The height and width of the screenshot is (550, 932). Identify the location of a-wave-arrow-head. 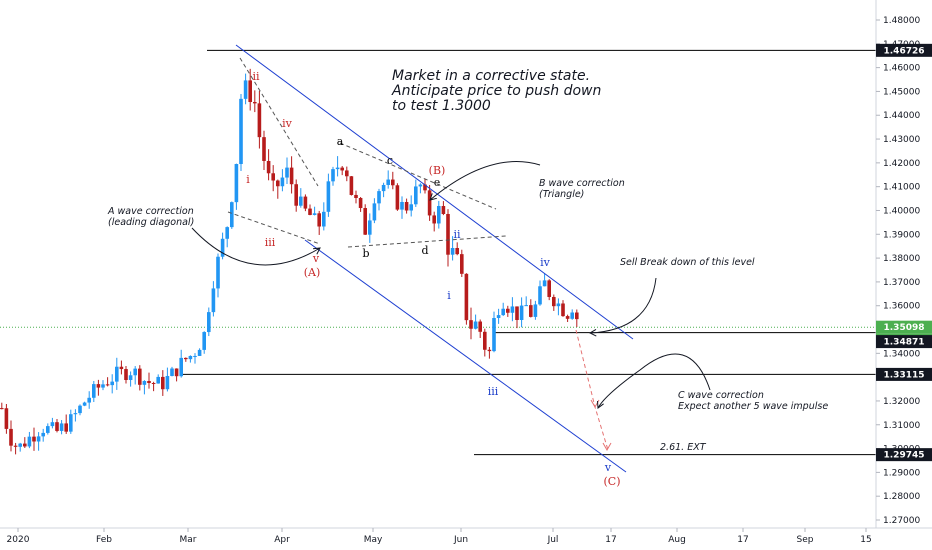
(316, 251).